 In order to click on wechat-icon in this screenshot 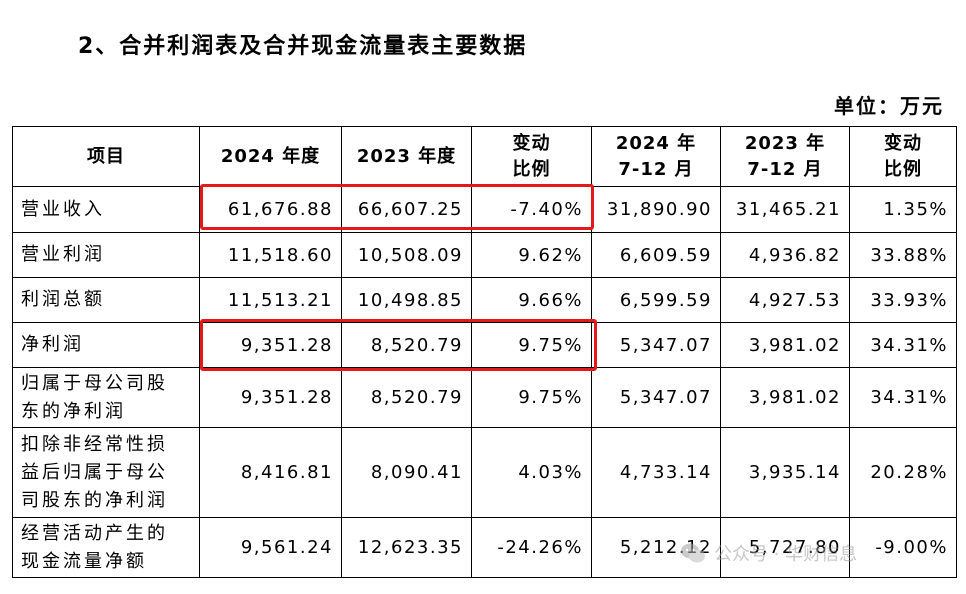, I will do `click(693, 553)`.